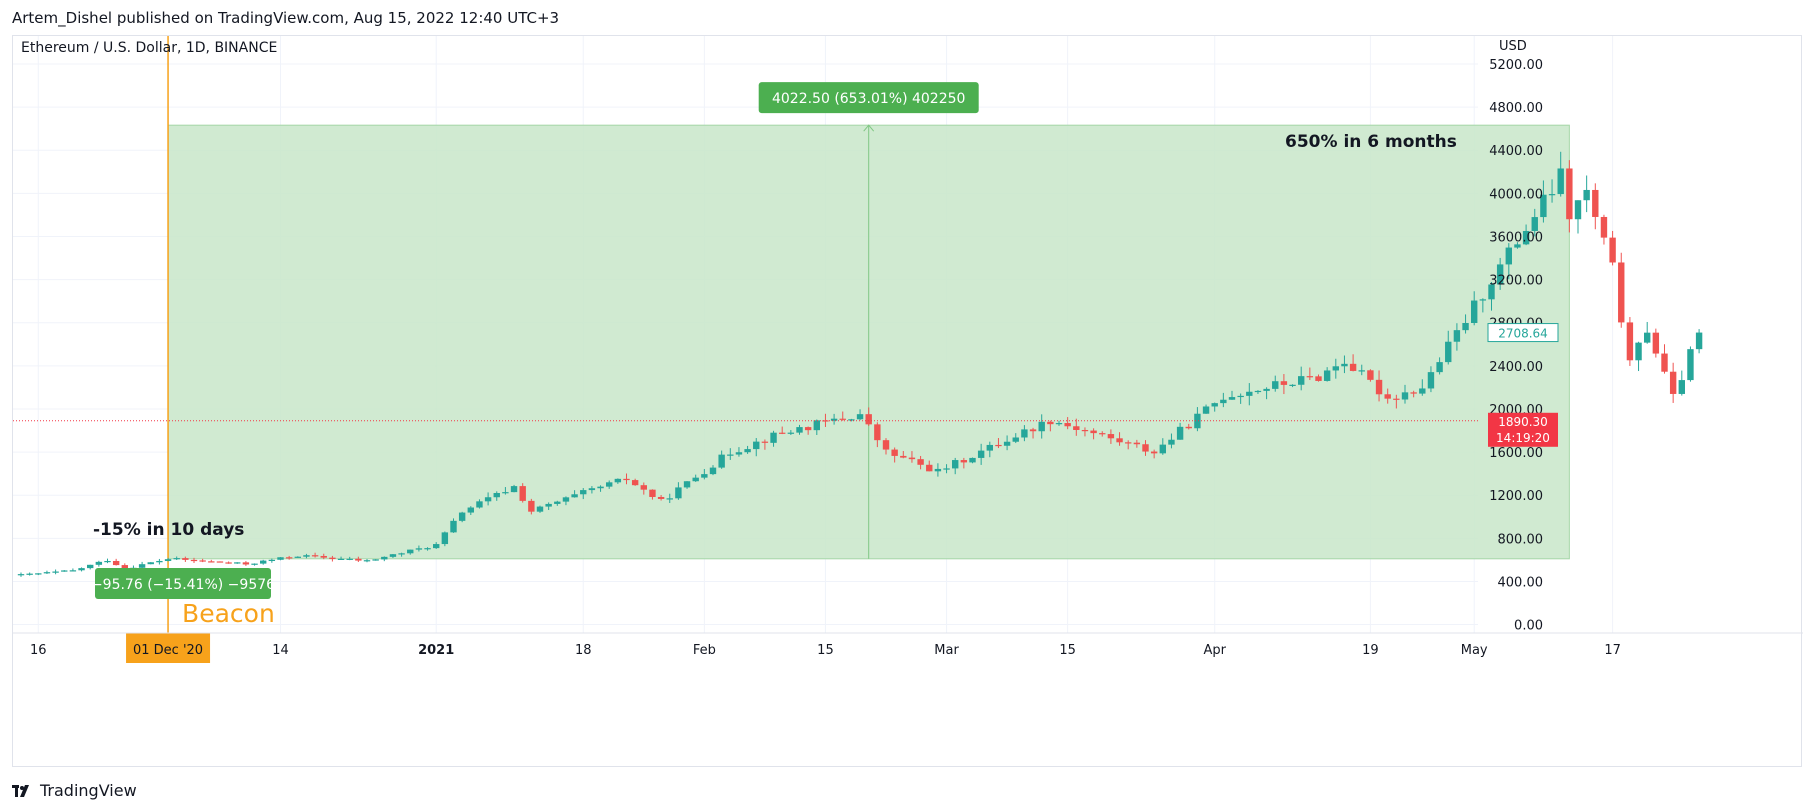 The height and width of the screenshot is (812, 1814). I want to click on price-tick-label: 1200.00, so click(1516, 496).